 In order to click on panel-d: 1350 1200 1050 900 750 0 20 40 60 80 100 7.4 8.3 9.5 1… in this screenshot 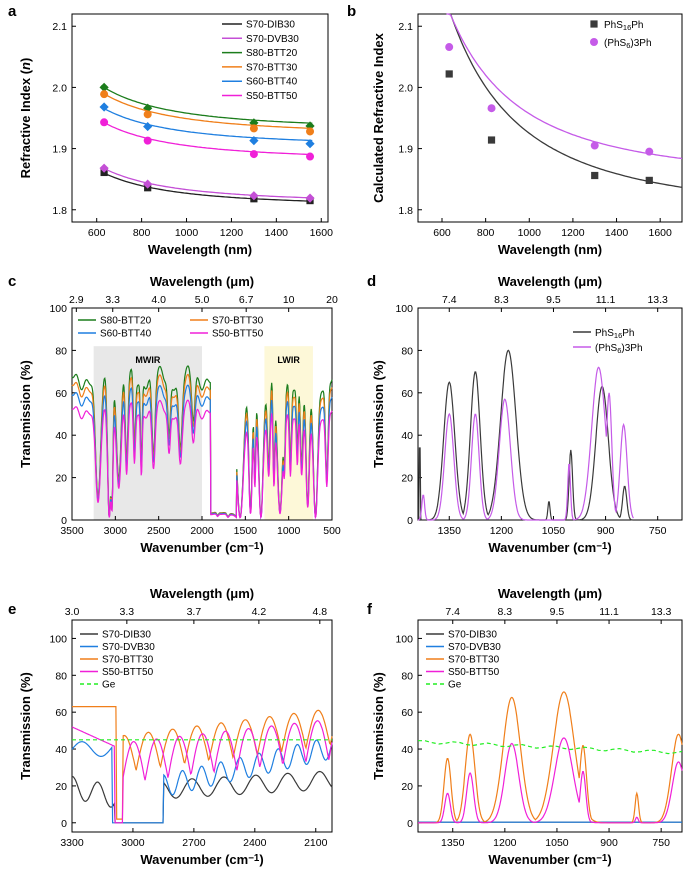, I will do `click(525, 414)`.